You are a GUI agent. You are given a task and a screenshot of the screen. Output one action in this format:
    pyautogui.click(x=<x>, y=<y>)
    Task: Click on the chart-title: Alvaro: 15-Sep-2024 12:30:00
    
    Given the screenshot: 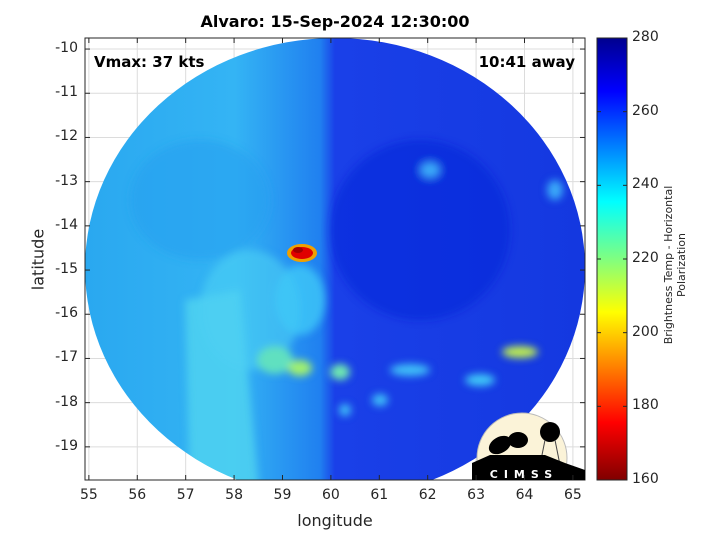 What is the action you would take?
    pyautogui.click(x=335, y=21)
    